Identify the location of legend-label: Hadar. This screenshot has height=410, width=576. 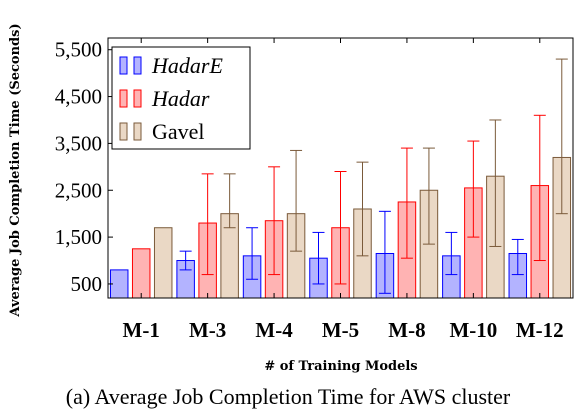
(180, 98).